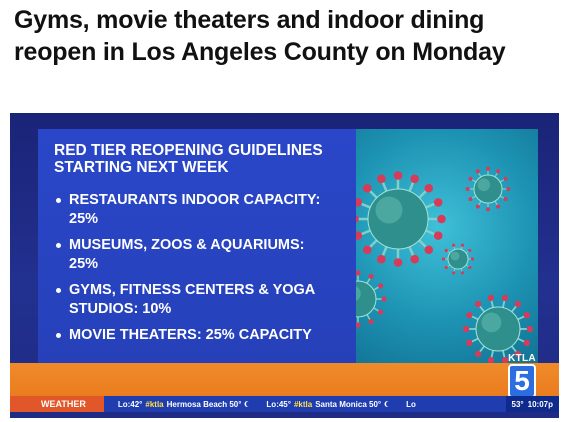  I want to click on ticker-label: WEATHER, so click(57, 404).